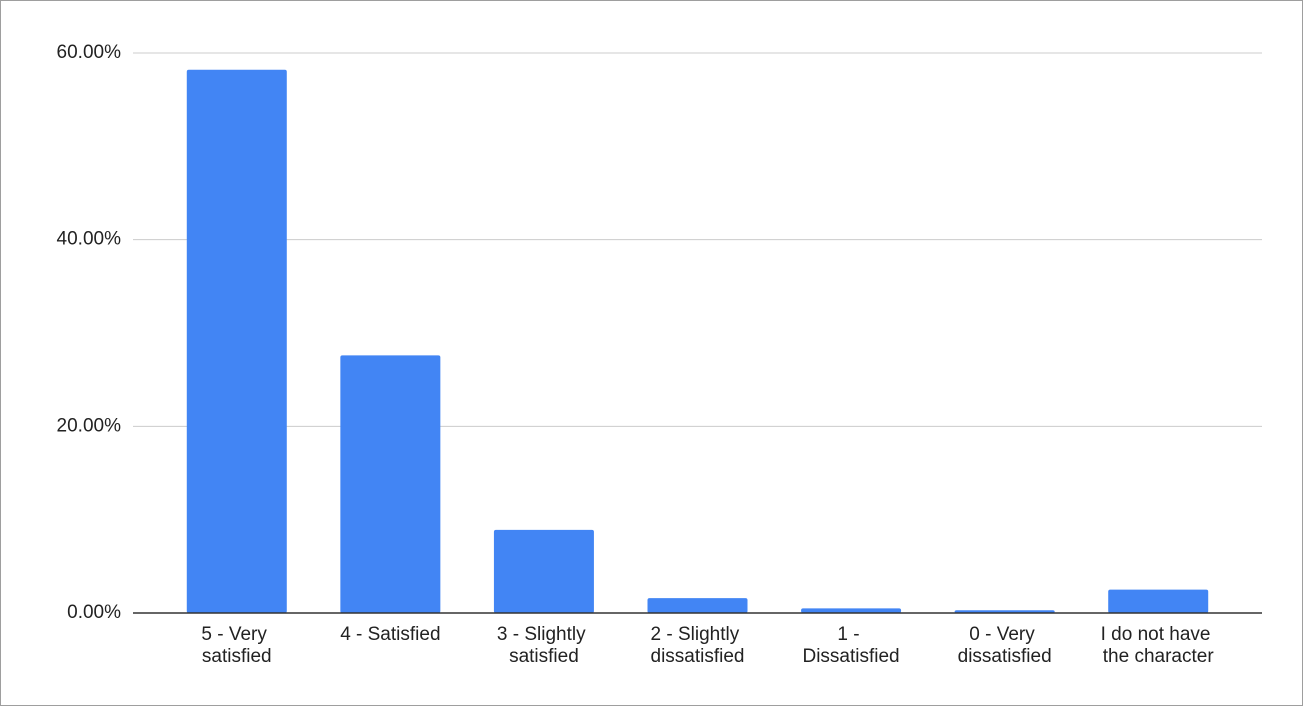 This screenshot has width=1303, height=711. Describe the element at coordinates (1005, 645) in the screenshot. I see `x-tick-label: 0 - Very dissatisfied` at that location.